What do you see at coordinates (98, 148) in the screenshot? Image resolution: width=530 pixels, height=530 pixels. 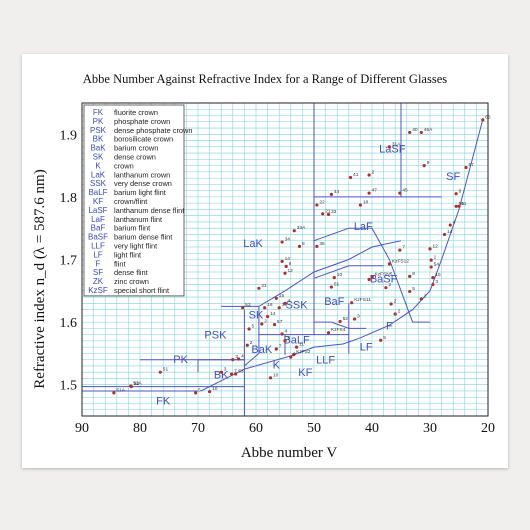 I see `legend-abbr: BaK` at bounding box center [98, 148].